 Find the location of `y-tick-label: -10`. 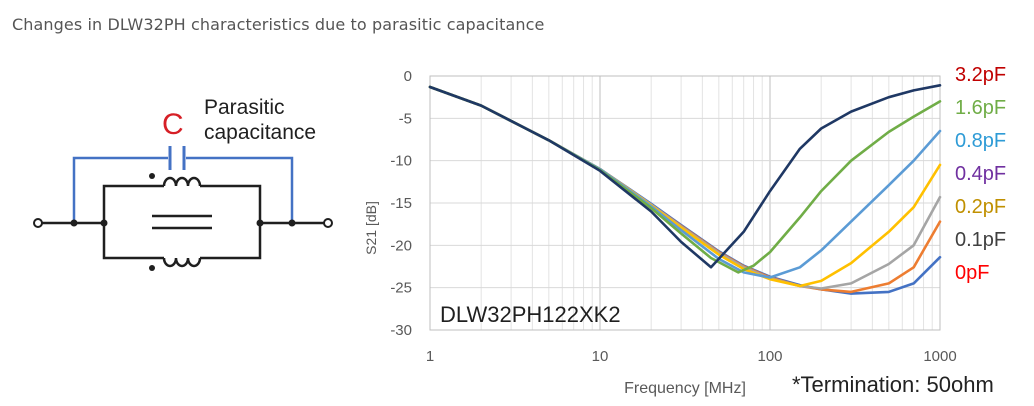

y-tick-label: -10 is located at coordinates (401, 161).